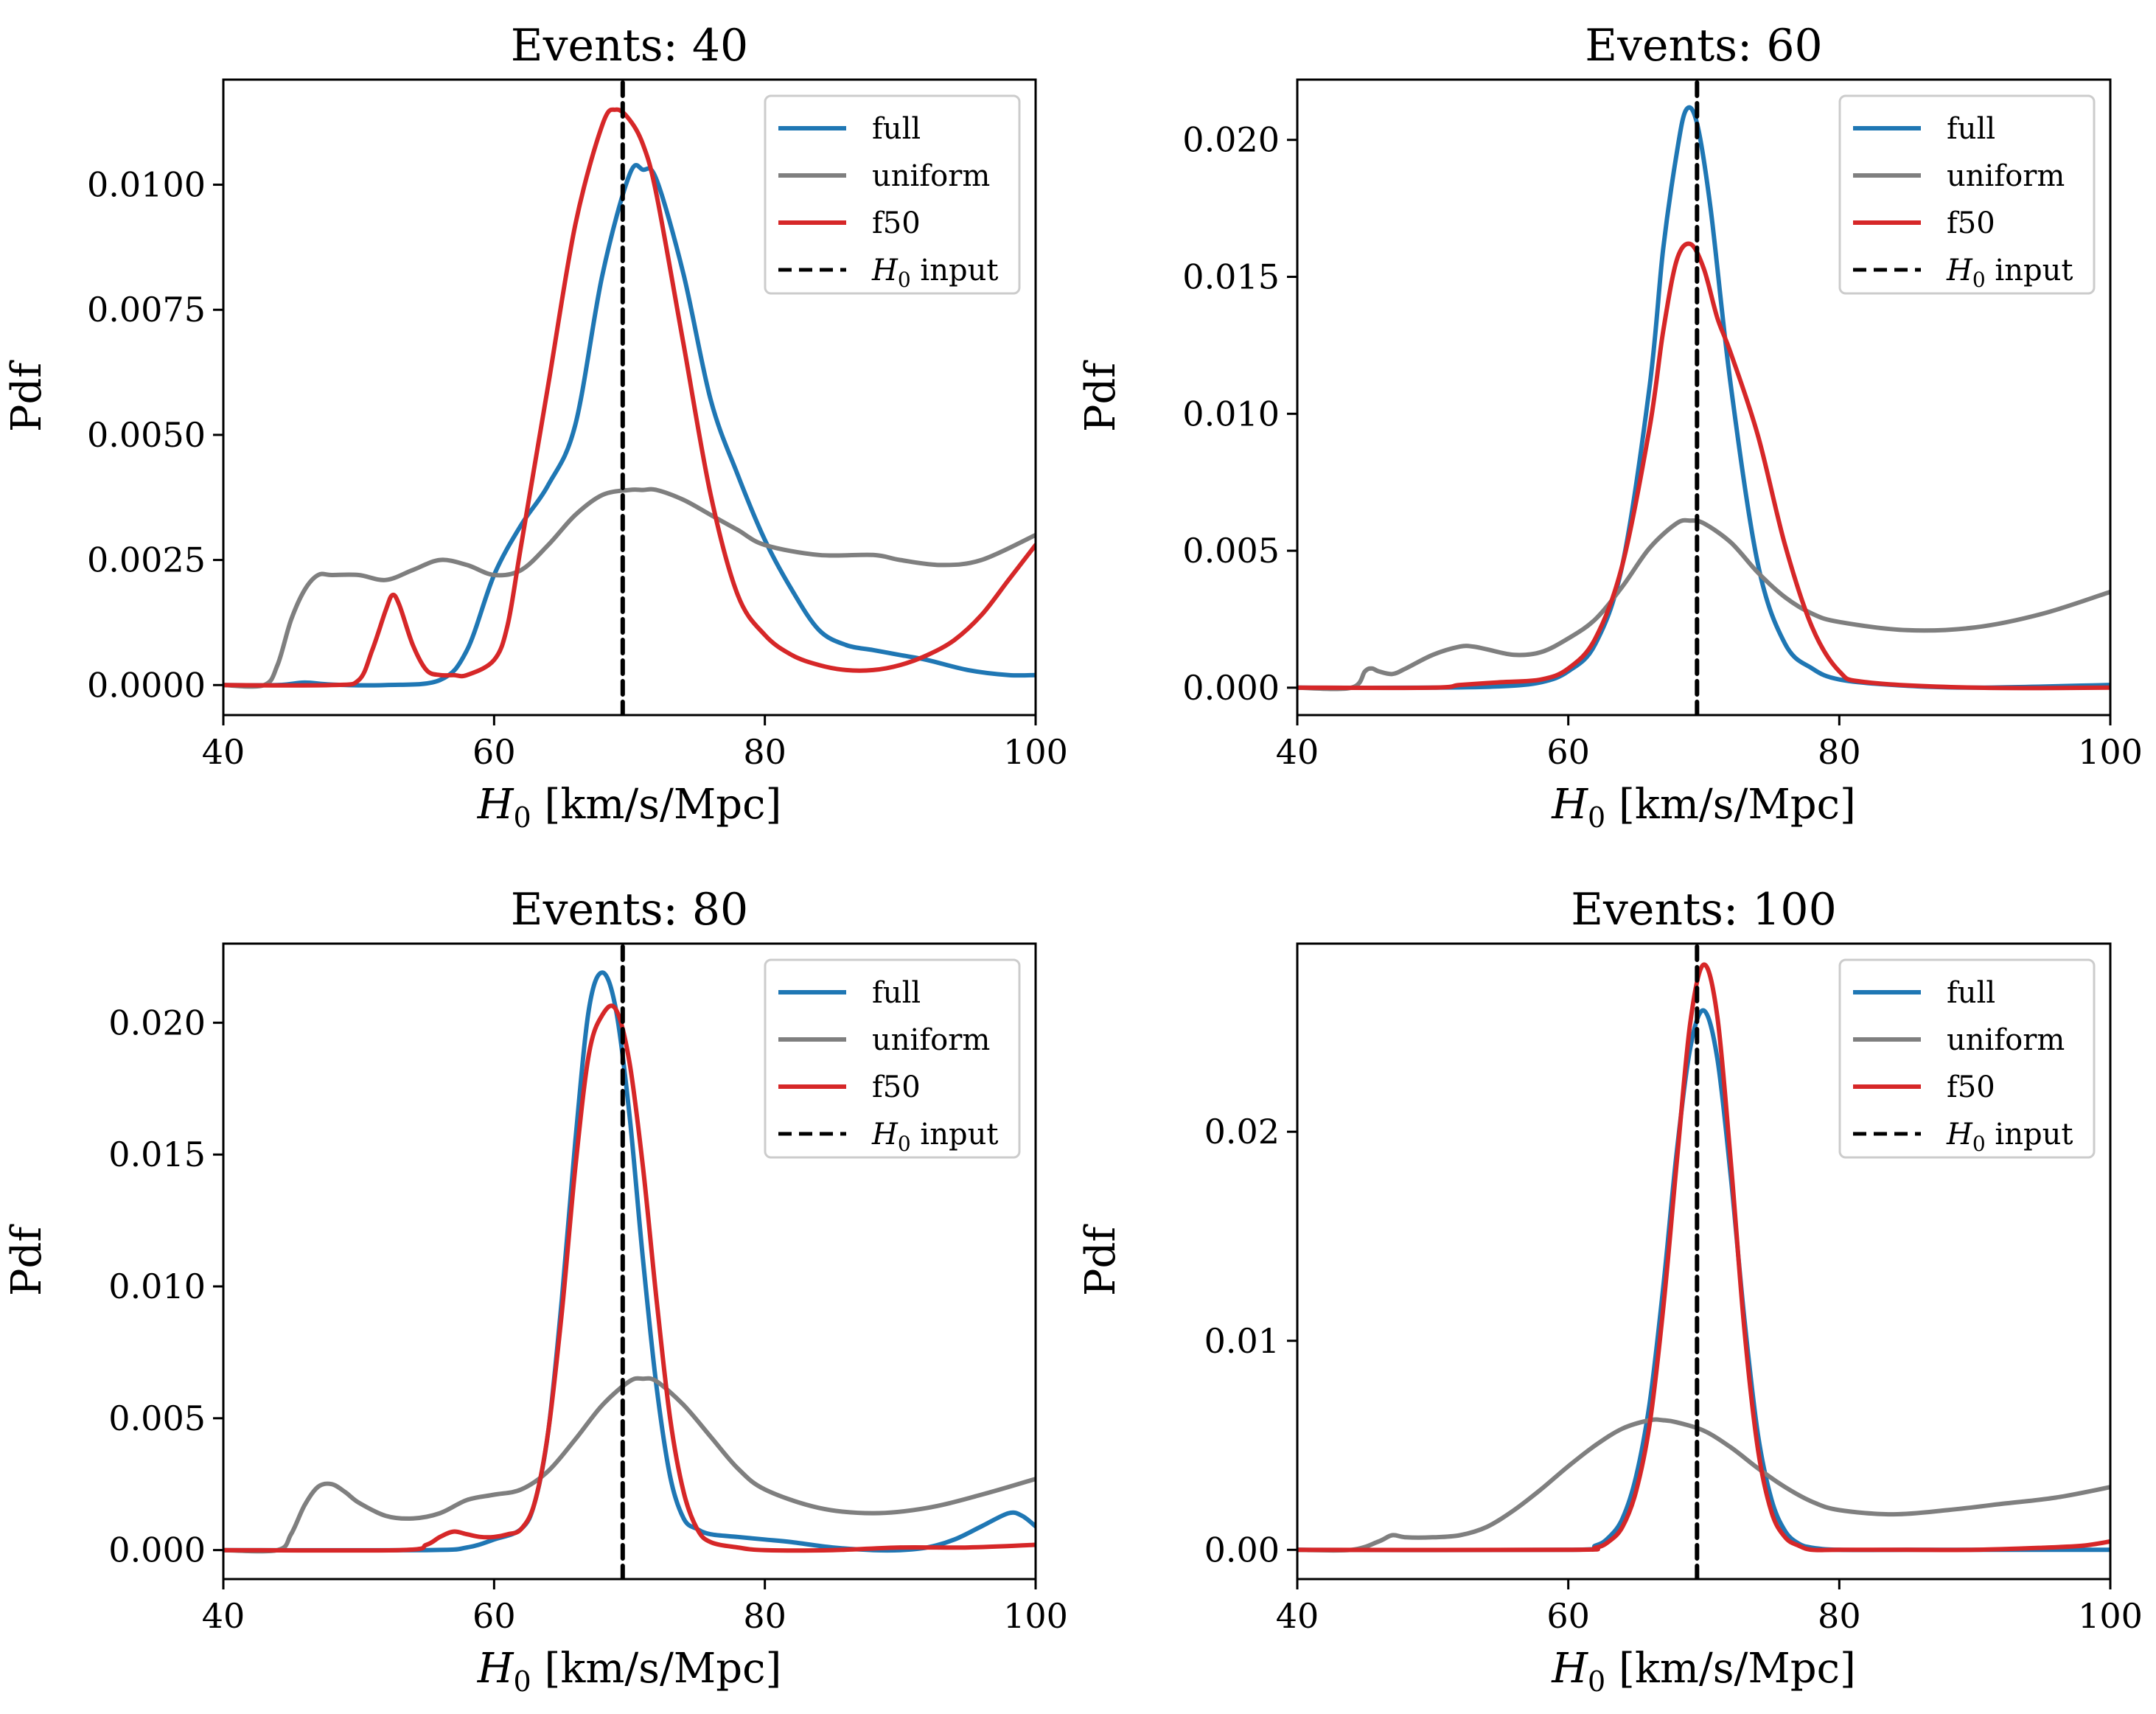 This screenshot has width=2156, height=1714. I want to click on y-tick-label: 0.01, so click(1242, 1341).